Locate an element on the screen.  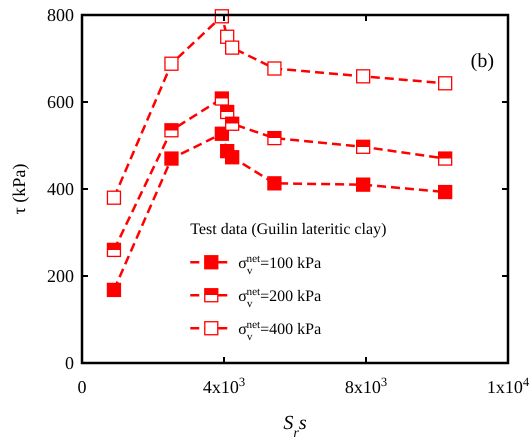
legend-label: σ$_{v}$$^{net}$=400 kPa is located at coordinates (280, 331).